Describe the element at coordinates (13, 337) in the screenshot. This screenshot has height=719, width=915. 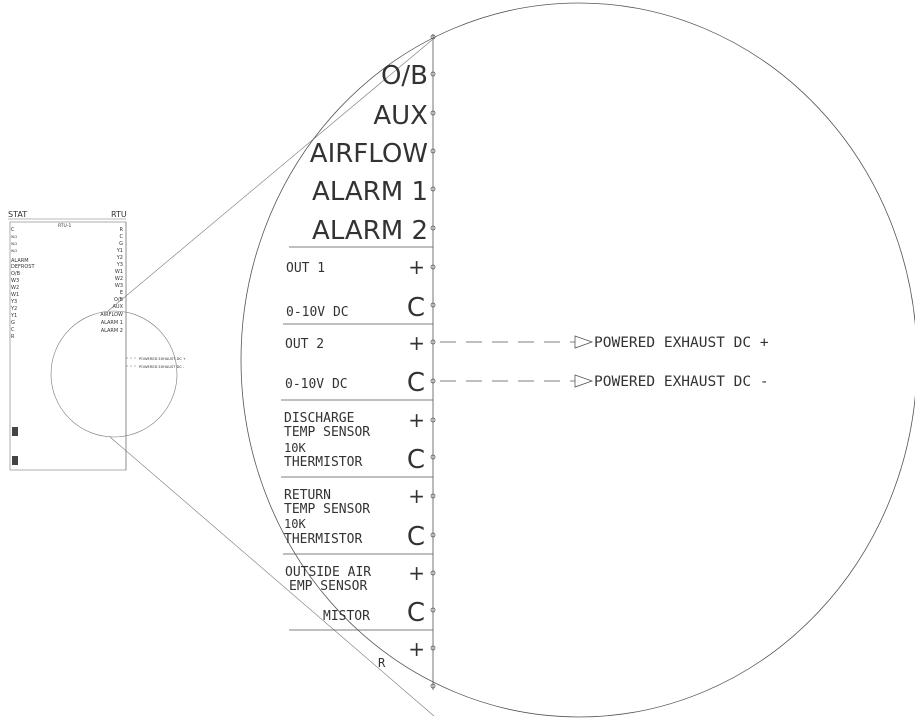
I see `left-terminal: R` at that location.